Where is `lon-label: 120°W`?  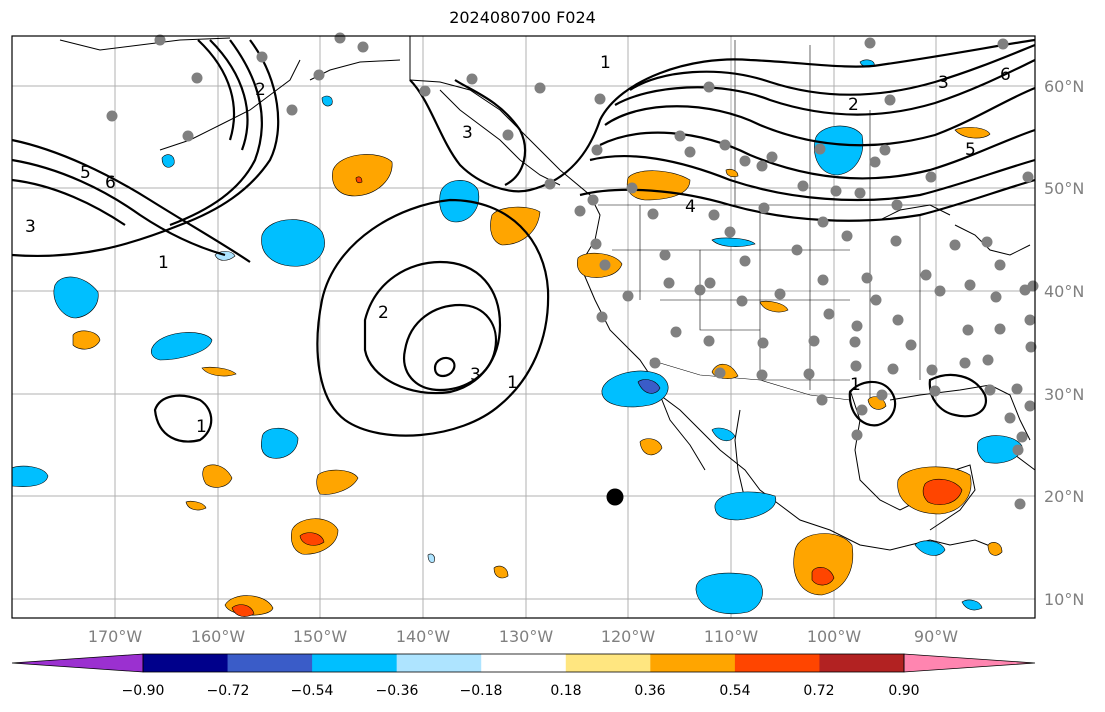
lon-label: 120°W is located at coordinates (628, 636).